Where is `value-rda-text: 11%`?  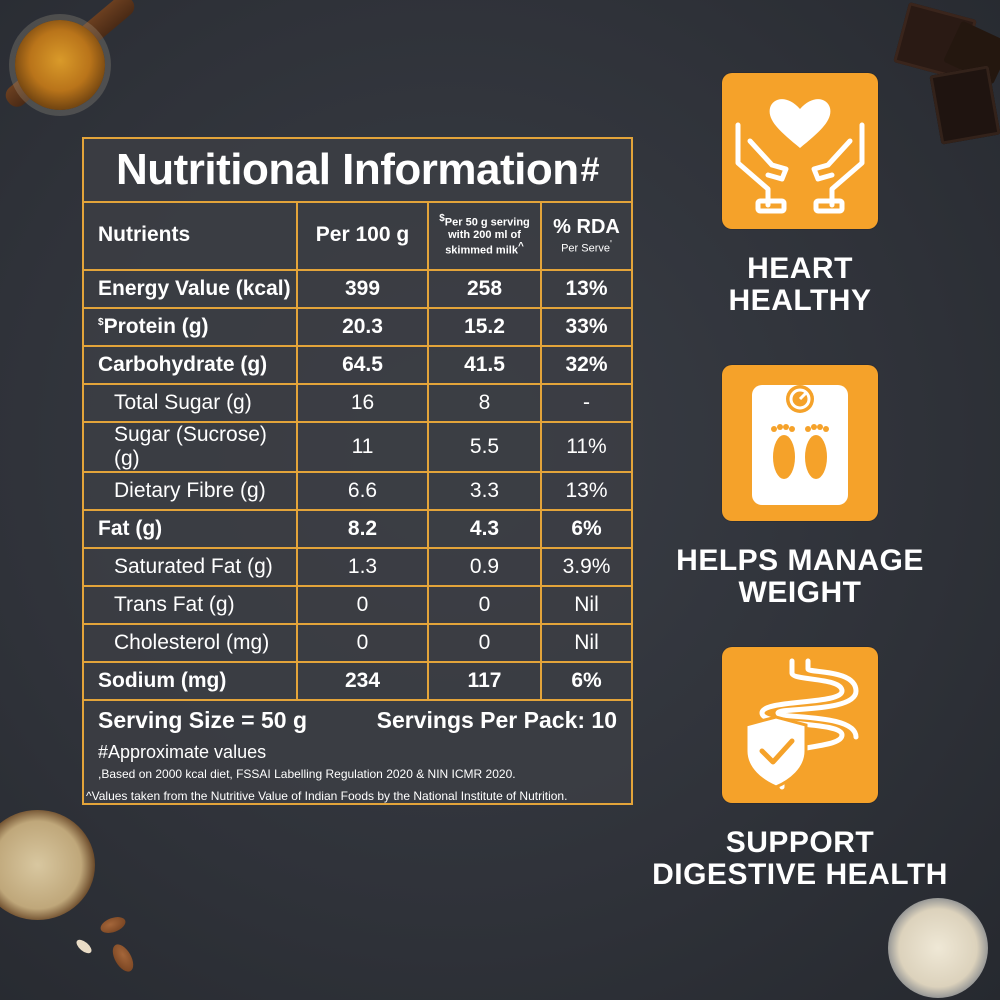
value-rda-text: 11% is located at coordinates (586, 446).